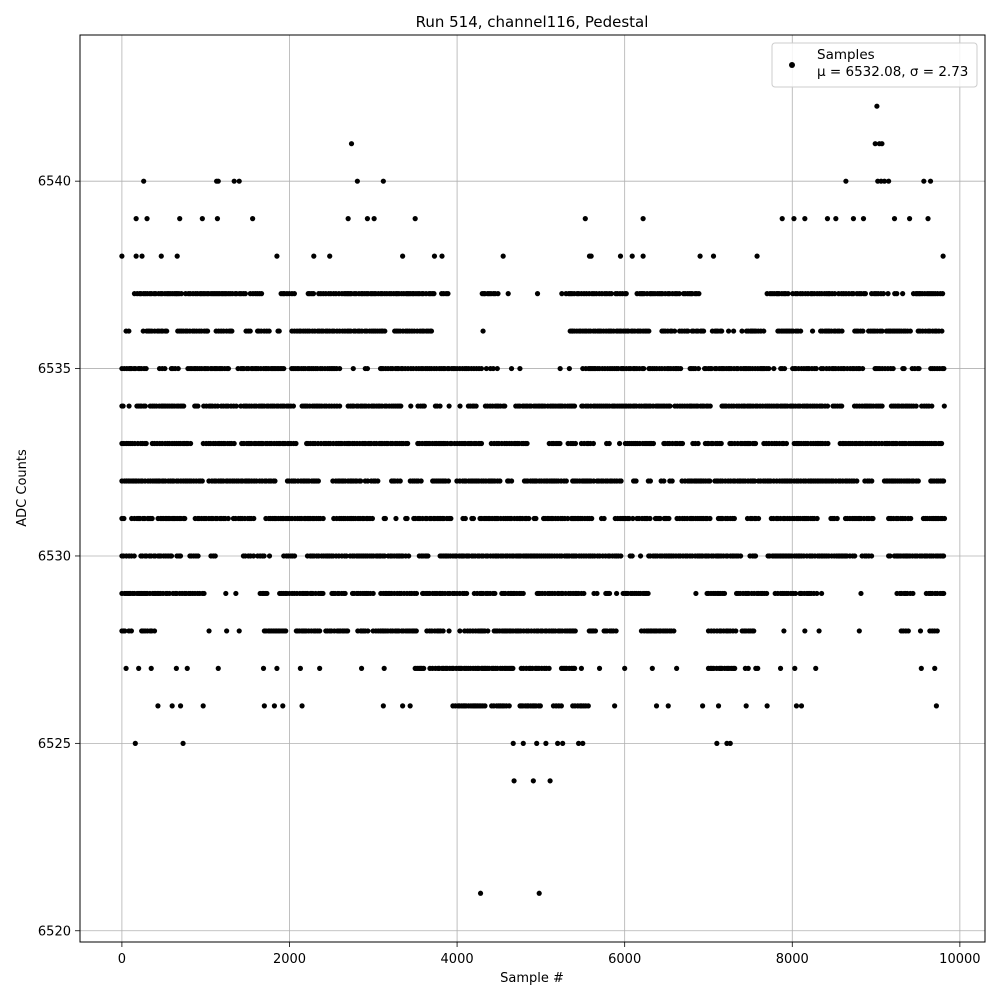  What do you see at coordinates (289, 959) in the screenshot?
I see `x-tick-label: 2000` at bounding box center [289, 959].